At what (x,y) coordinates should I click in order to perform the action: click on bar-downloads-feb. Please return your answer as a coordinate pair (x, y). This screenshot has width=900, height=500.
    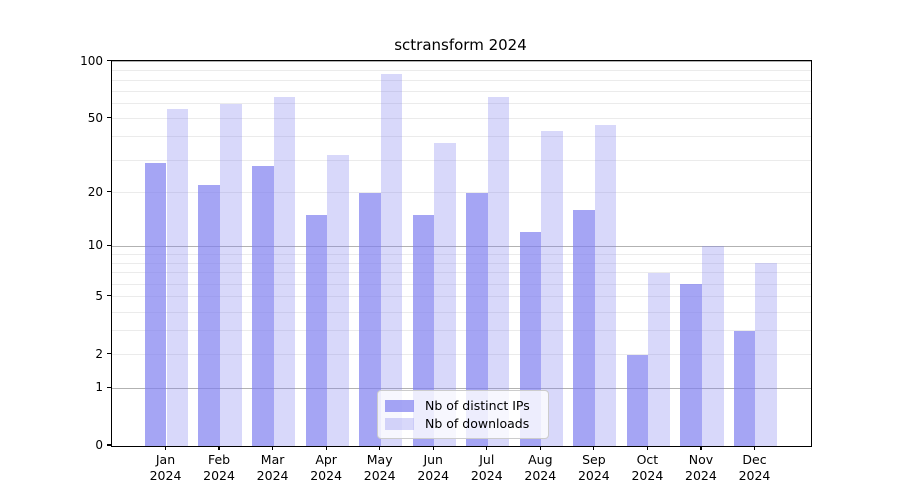
    Looking at the image, I should click on (231, 274).